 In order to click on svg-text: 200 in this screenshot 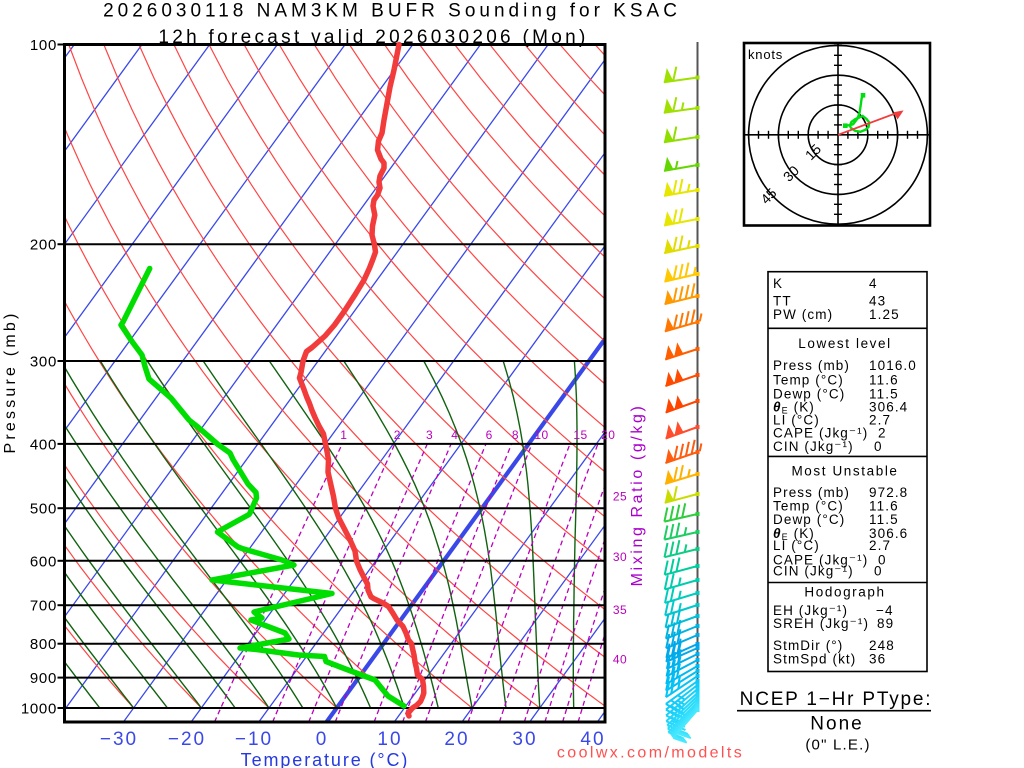, I will do `click(43, 245)`.